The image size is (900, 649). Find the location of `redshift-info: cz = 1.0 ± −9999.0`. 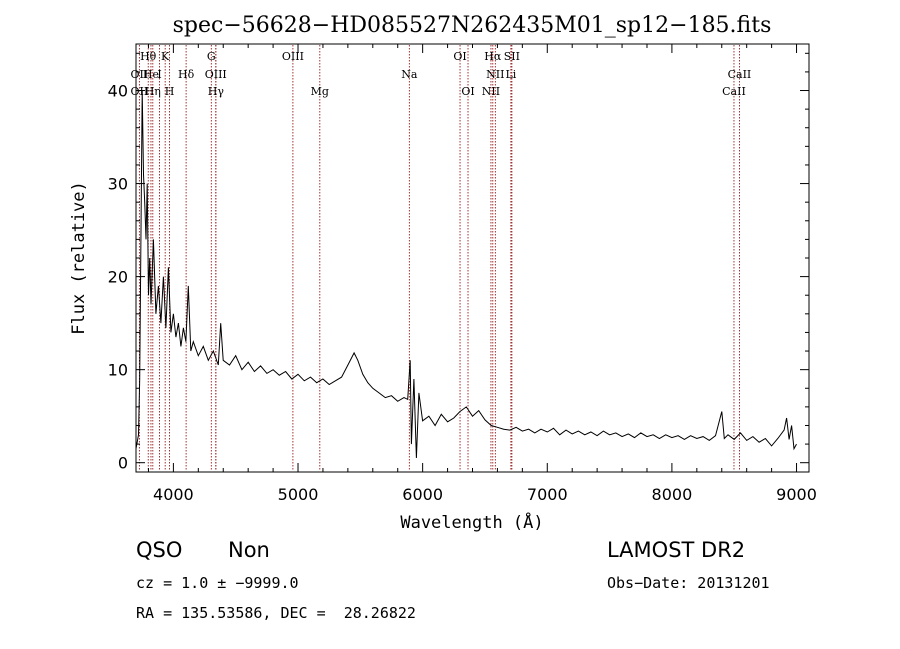

redshift-info: cz = 1.0 ± −9999.0 is located at coordinates (217, 583).